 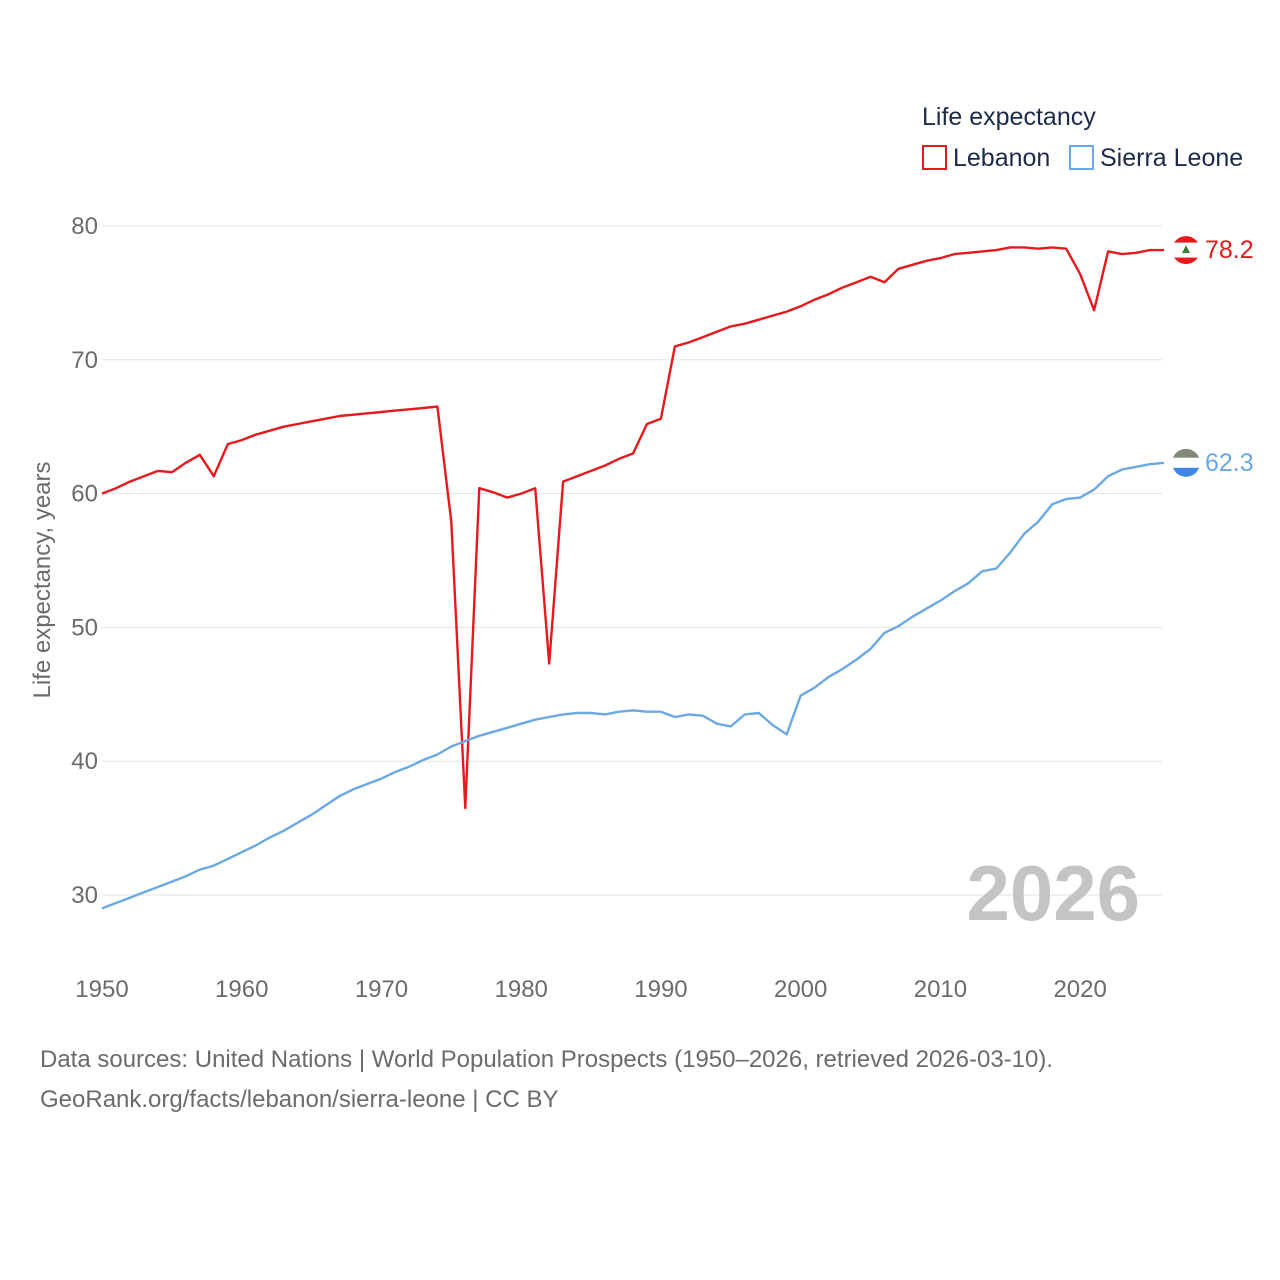 I want to click on legend-title: Life expectancy, so click(x=1009, y=117).